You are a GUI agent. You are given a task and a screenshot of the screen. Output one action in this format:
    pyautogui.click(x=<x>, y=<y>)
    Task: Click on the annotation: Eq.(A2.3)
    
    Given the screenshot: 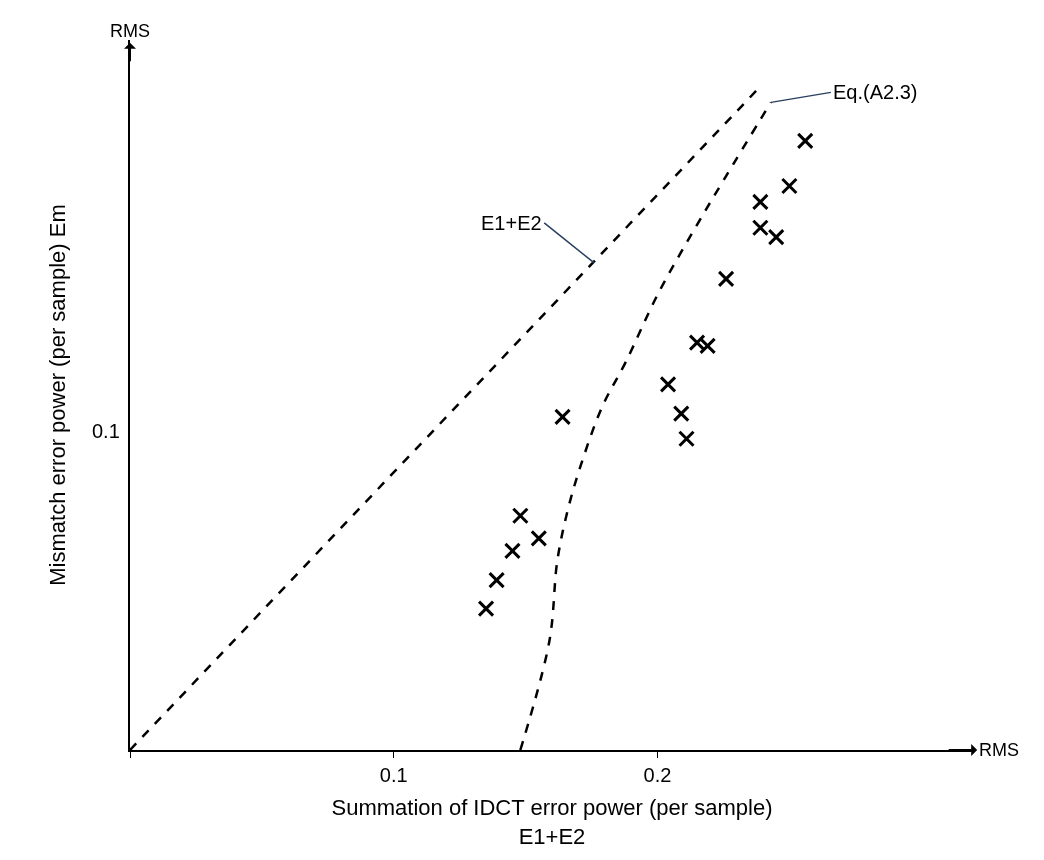 What is the action you would take?
    pyautogui.click(x=875, y=92)
    